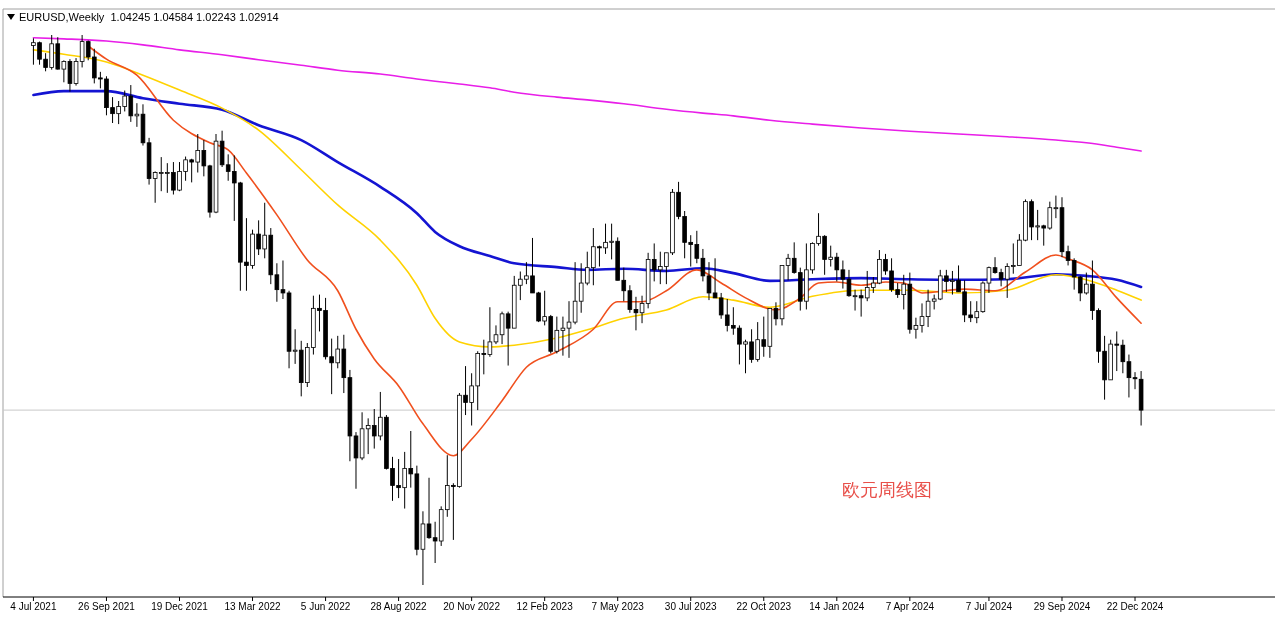  What do you see at coordinates (618, 606) in the screenshot?
I see `x-tick-label: 7 May 2023` at bounding box center [618, 606].